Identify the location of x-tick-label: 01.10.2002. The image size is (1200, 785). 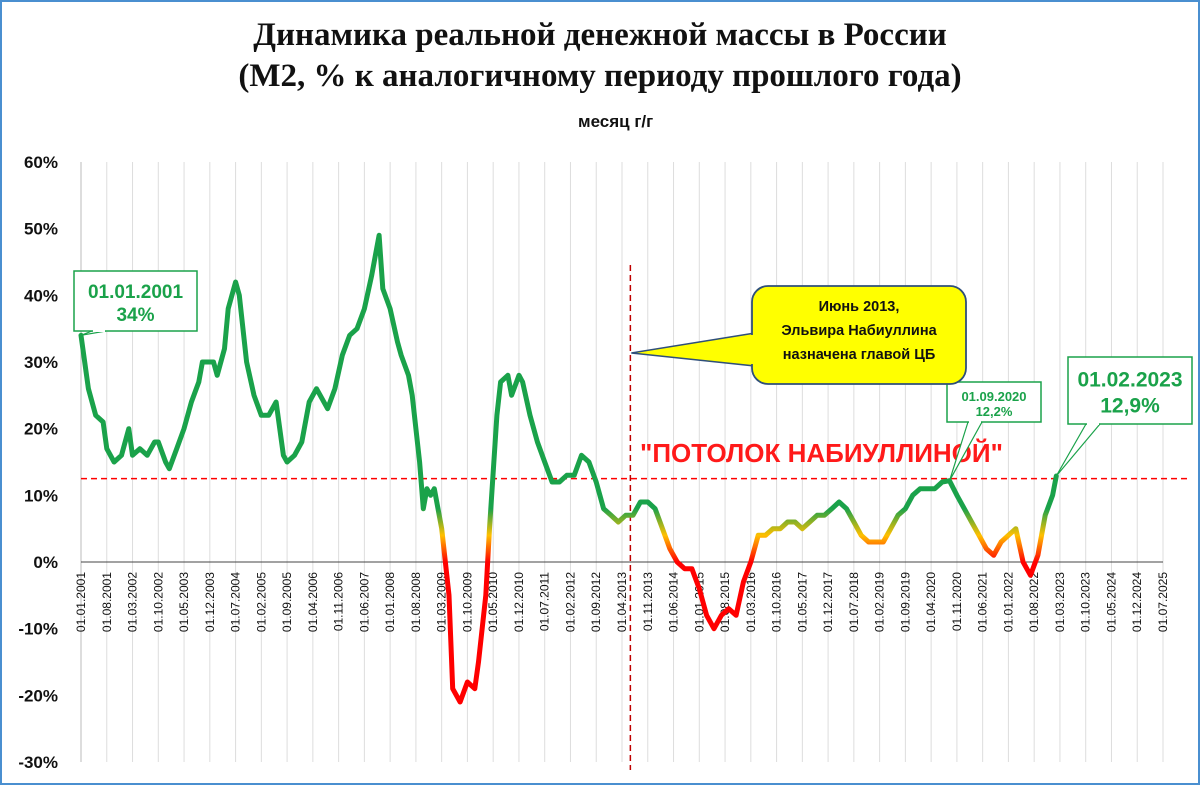
(158, 602).